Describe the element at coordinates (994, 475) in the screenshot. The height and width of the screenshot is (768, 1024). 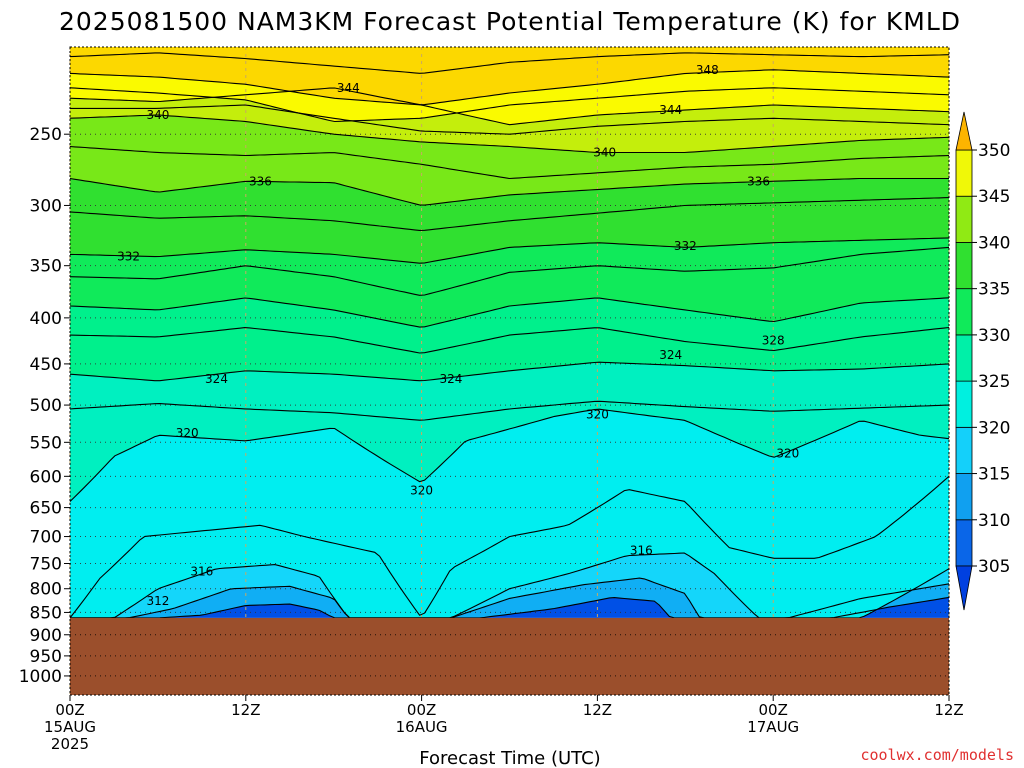
I see `colorbar-tick-label: 315` at that location.